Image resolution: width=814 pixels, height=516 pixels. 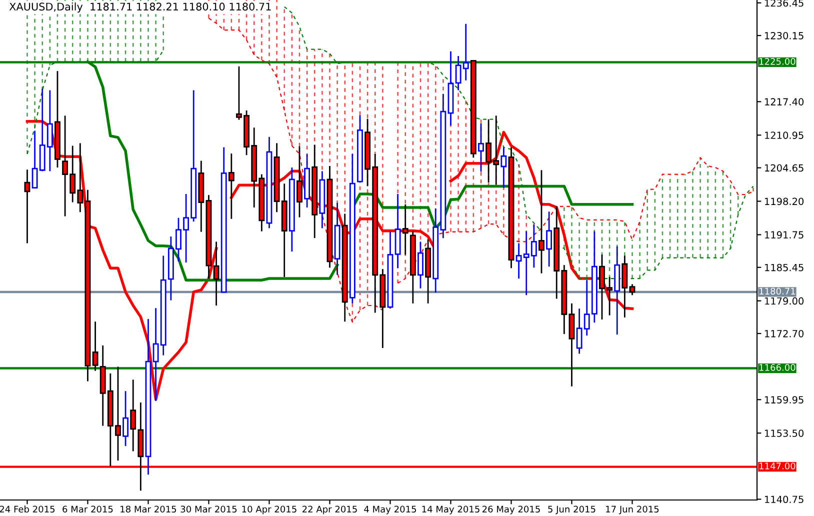 What do you see at coordinates (784, 301) in the screenshot?
I see `y-tick-label: 1179.00` at bounding box center [784, 301].